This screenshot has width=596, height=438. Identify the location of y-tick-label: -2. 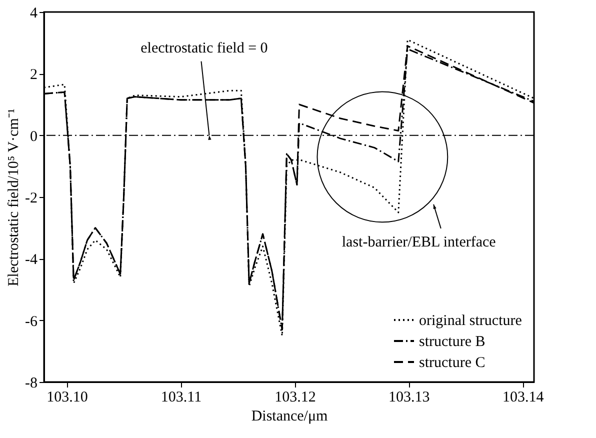
(31, 198).